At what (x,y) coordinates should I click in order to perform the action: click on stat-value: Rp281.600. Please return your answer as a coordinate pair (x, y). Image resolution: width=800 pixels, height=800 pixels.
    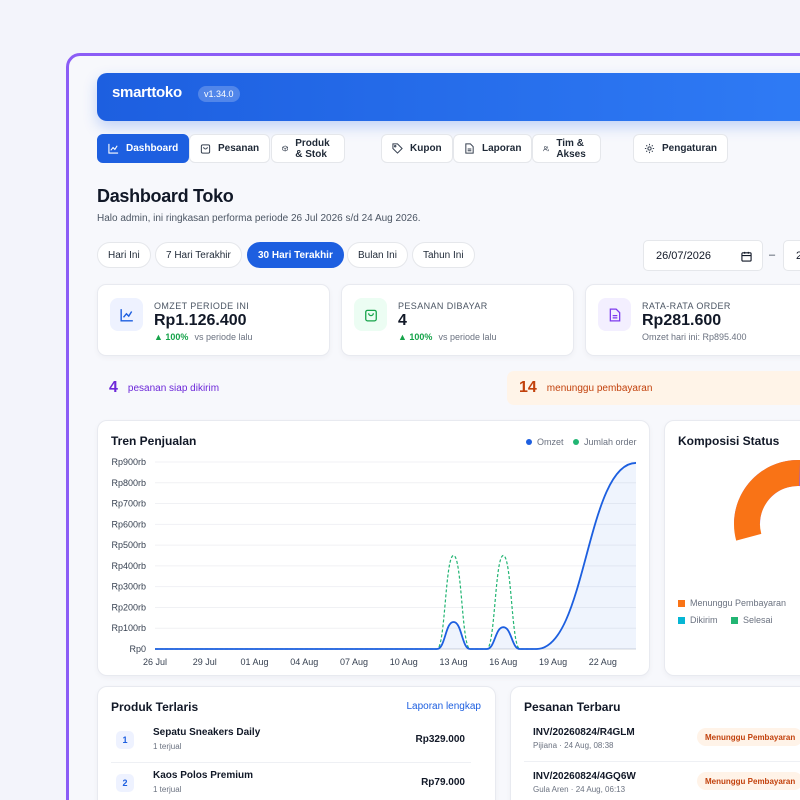
    Looking at the image, I should click on (682, 320).